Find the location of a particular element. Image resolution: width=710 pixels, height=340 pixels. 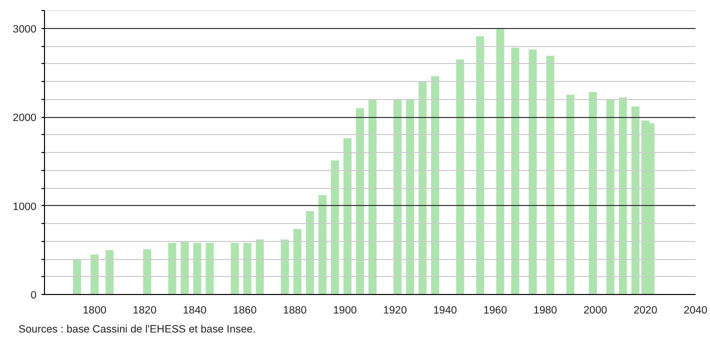

x-tick-label: 1860 is located at coordinates (244, 310).